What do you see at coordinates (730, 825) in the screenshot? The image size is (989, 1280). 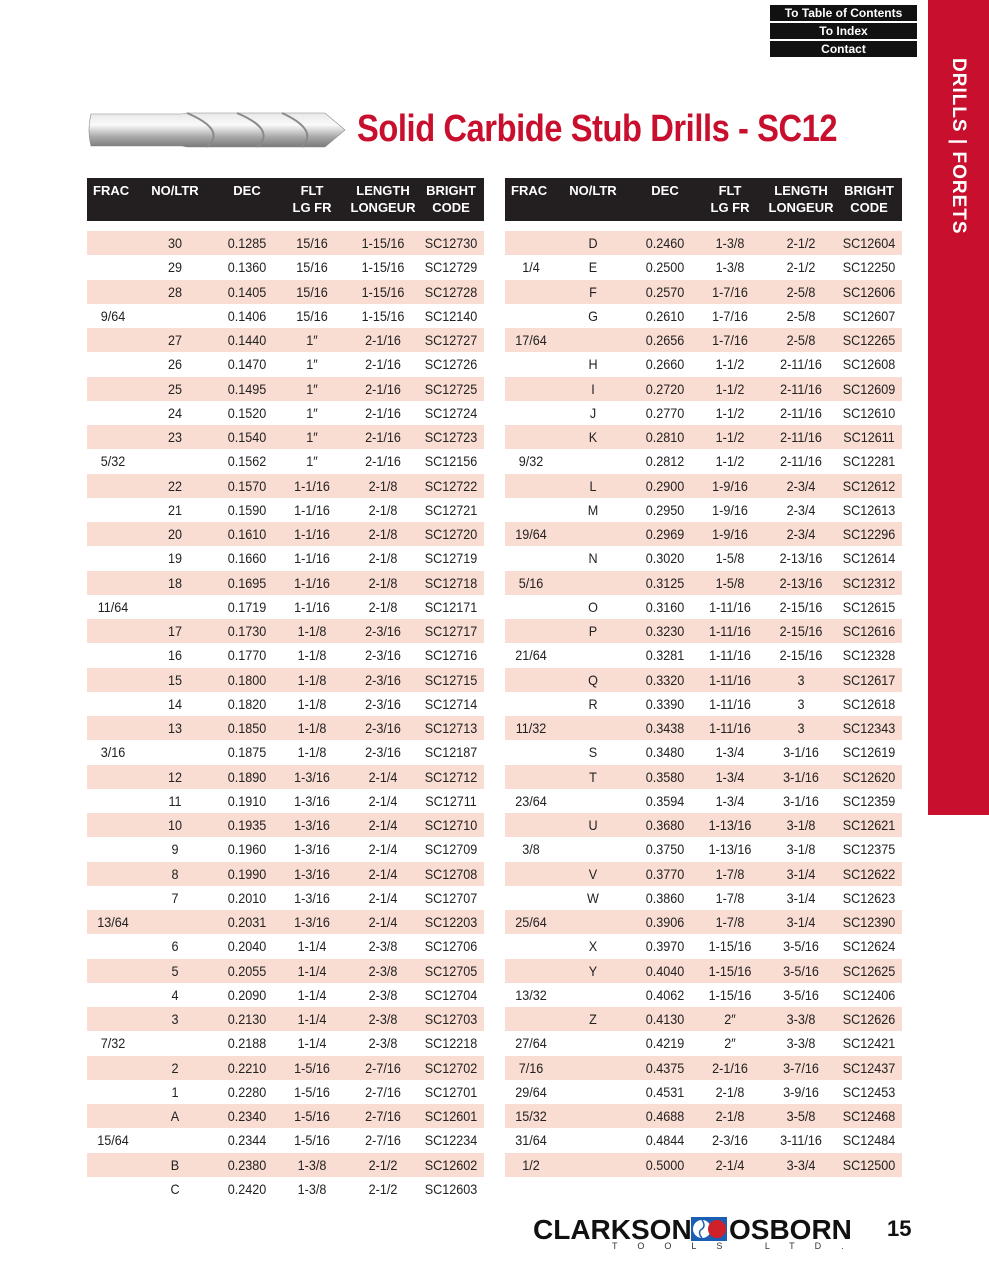 I see `cell-flute-length: 1-13/16` at bounding box center [730, 825].